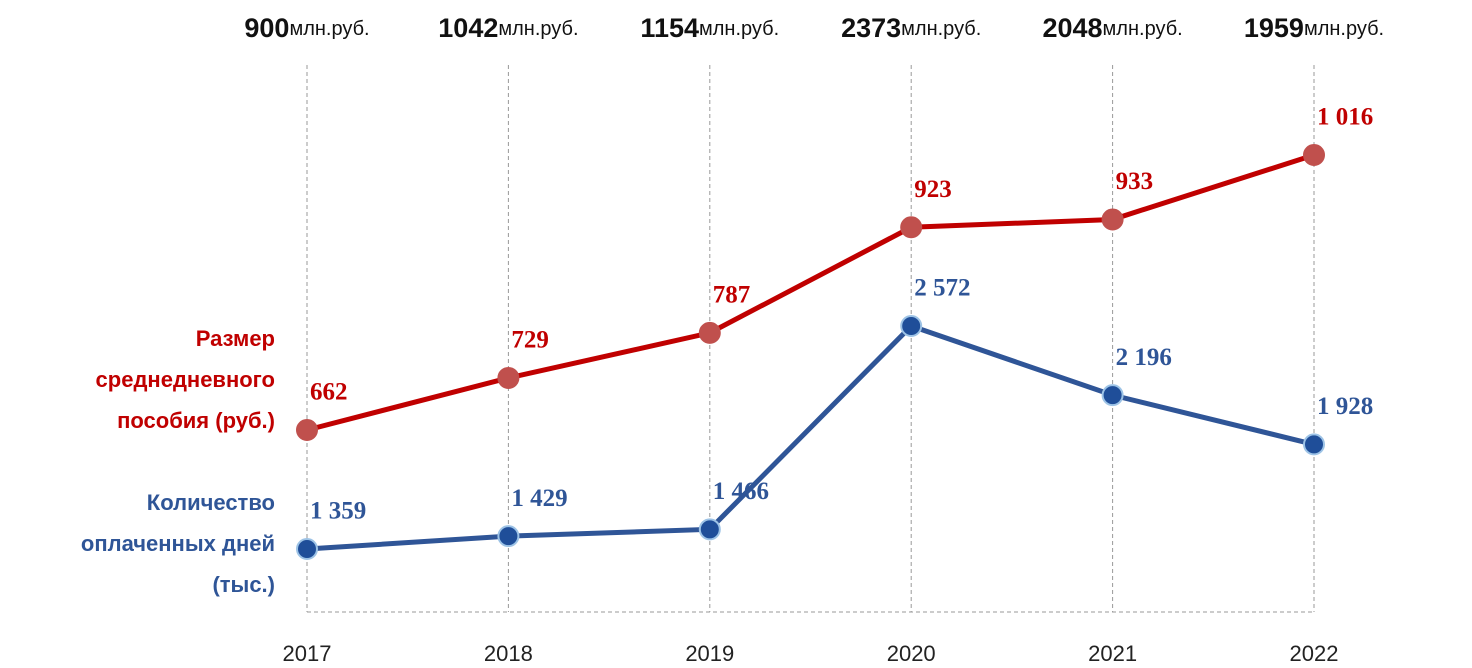 Image resolution: width=1472 pixels, height=668 pixels. I want to click on total-label: 2048млн.руб., so click(1112, 28).